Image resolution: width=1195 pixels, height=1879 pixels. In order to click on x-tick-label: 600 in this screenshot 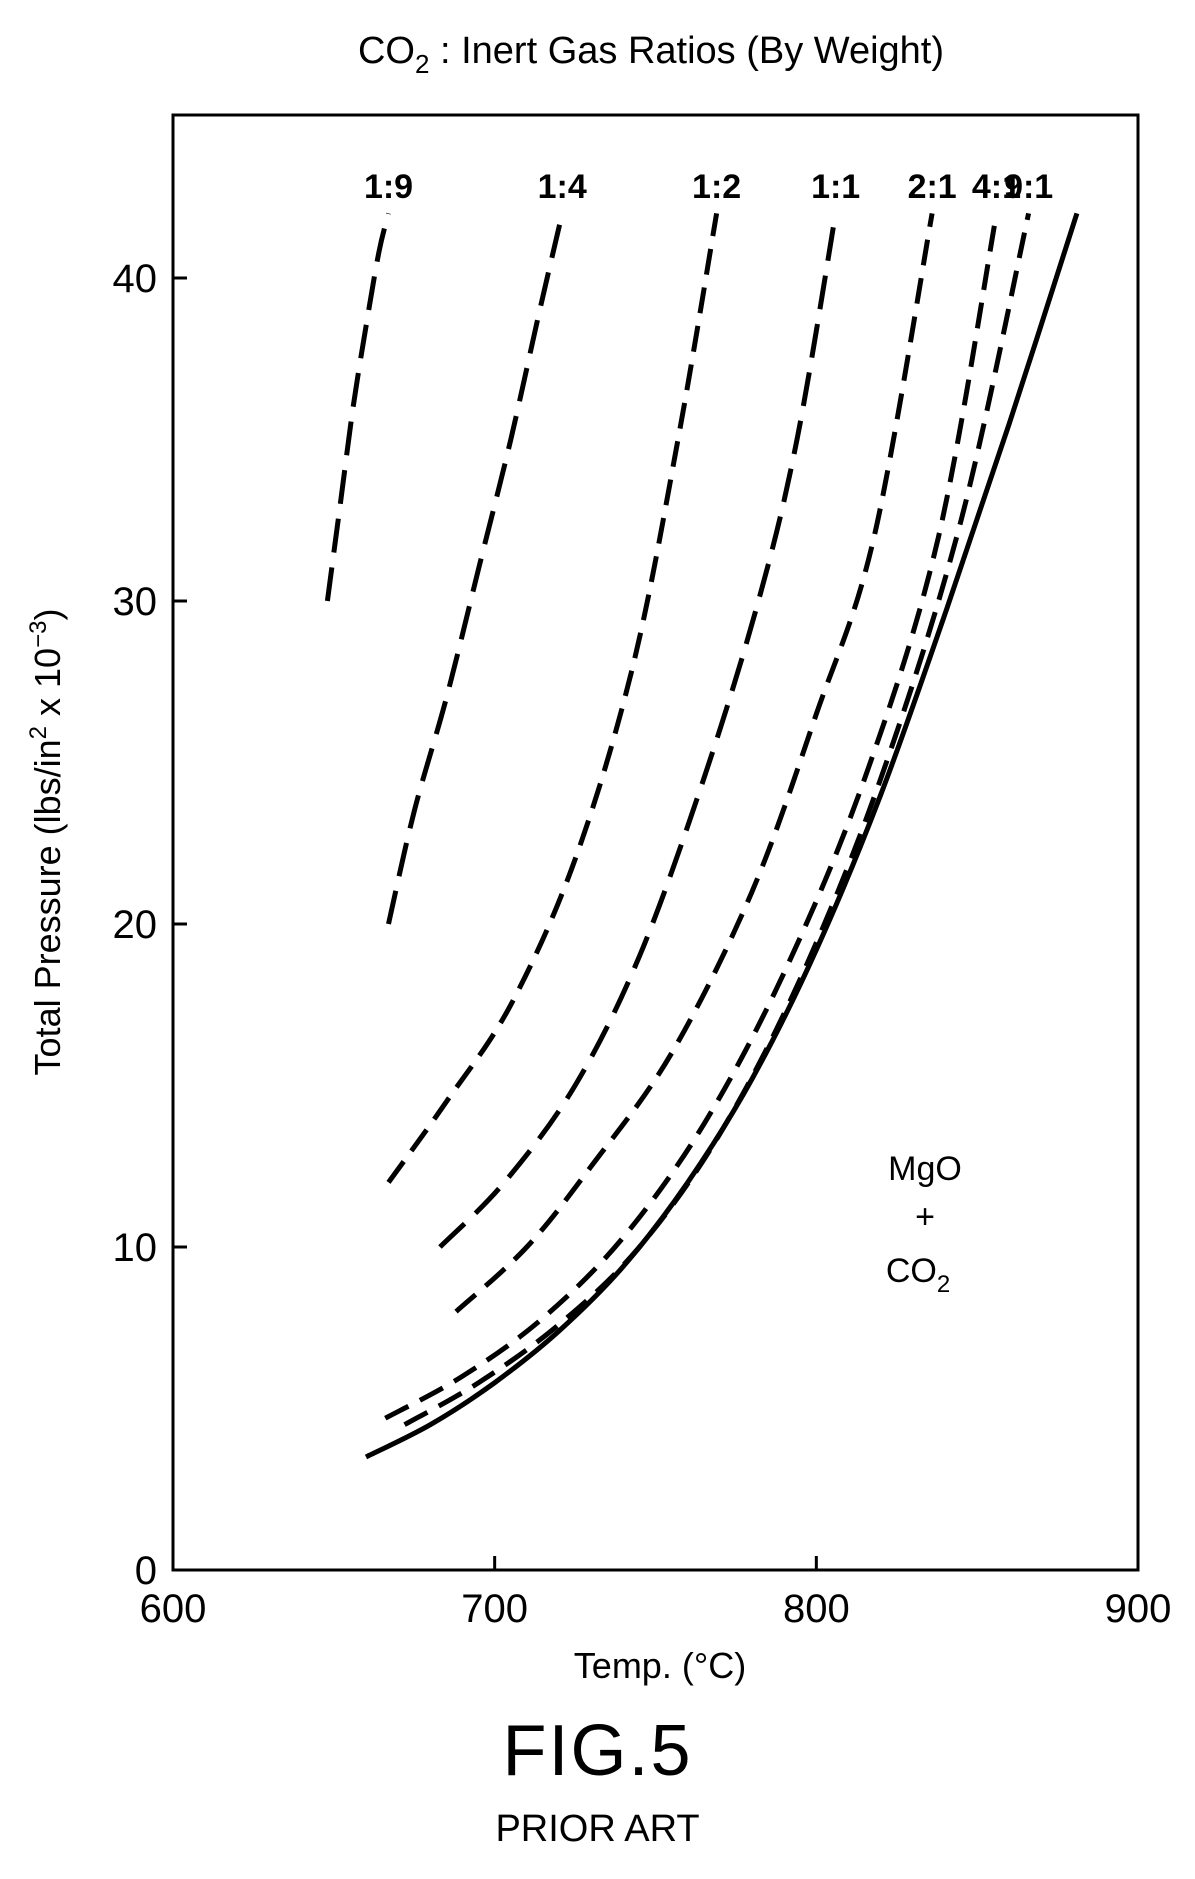, I will do `click(173, 1609)`.